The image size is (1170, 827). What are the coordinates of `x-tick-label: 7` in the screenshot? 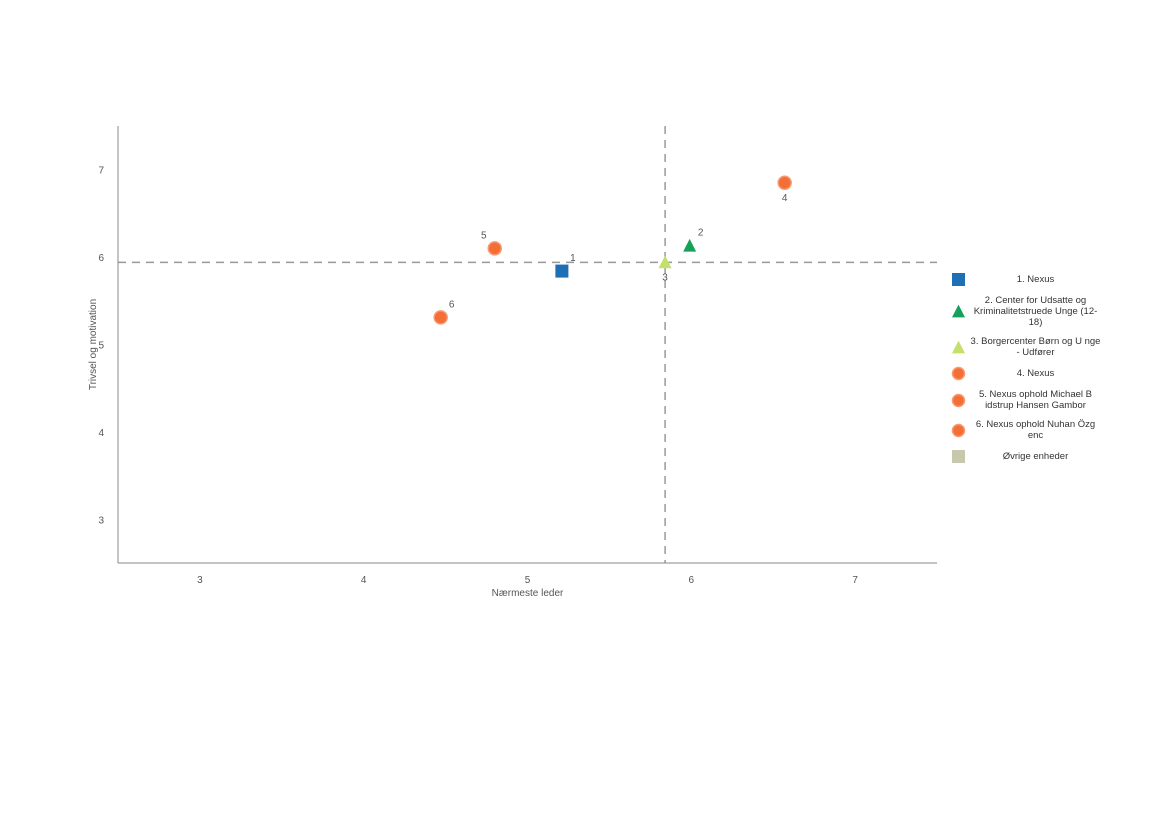 It's located at (855, 580).